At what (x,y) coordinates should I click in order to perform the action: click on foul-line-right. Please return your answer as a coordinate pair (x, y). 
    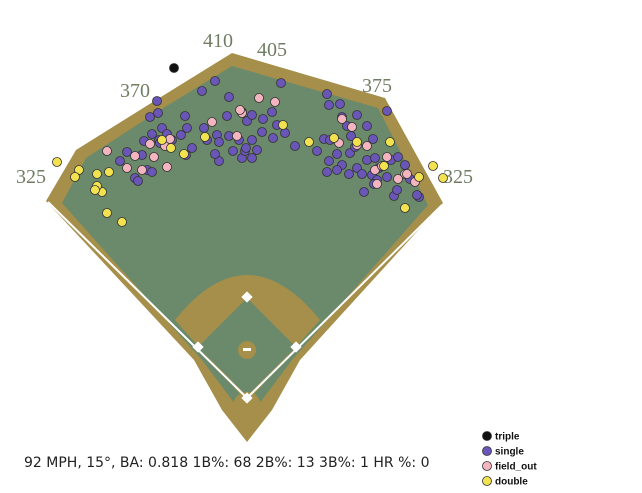
    Looking at the image, I should click on (344, 301).